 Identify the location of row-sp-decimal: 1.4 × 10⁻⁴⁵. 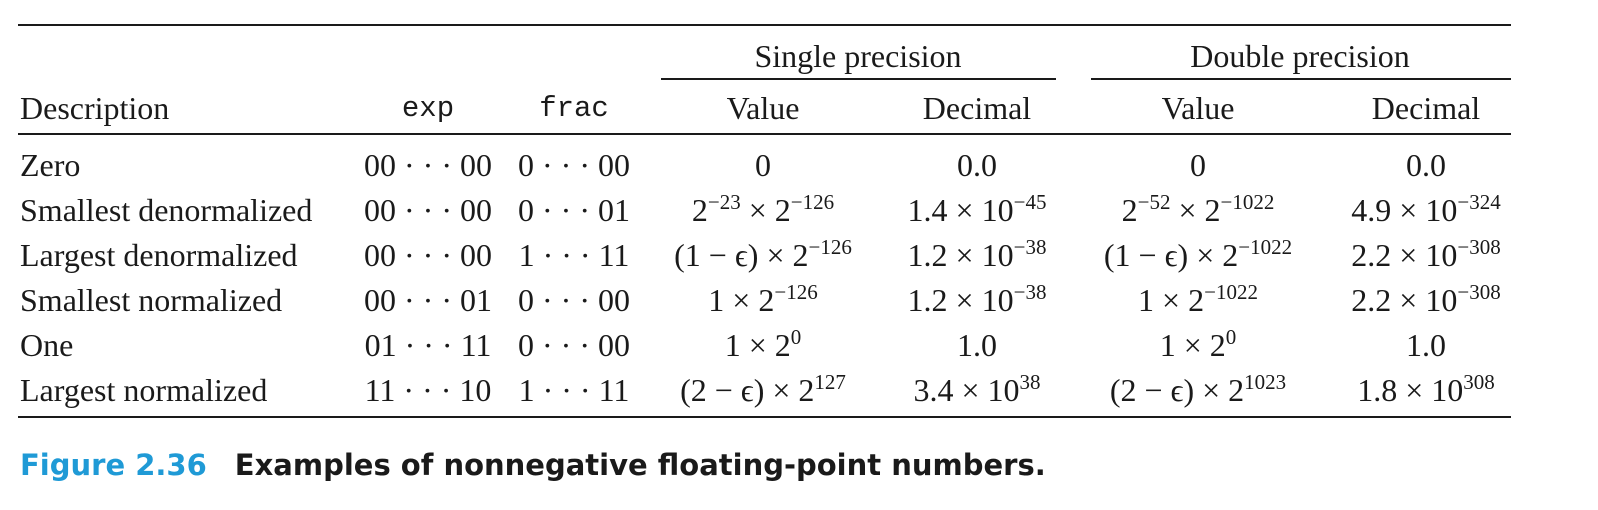
(977, 208).